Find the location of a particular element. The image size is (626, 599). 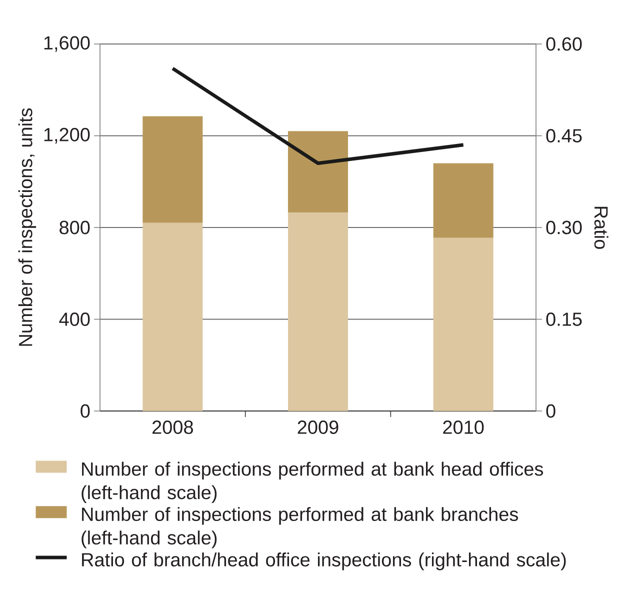

y-tick-label: 1,600 is located at coordinates (67, 44).